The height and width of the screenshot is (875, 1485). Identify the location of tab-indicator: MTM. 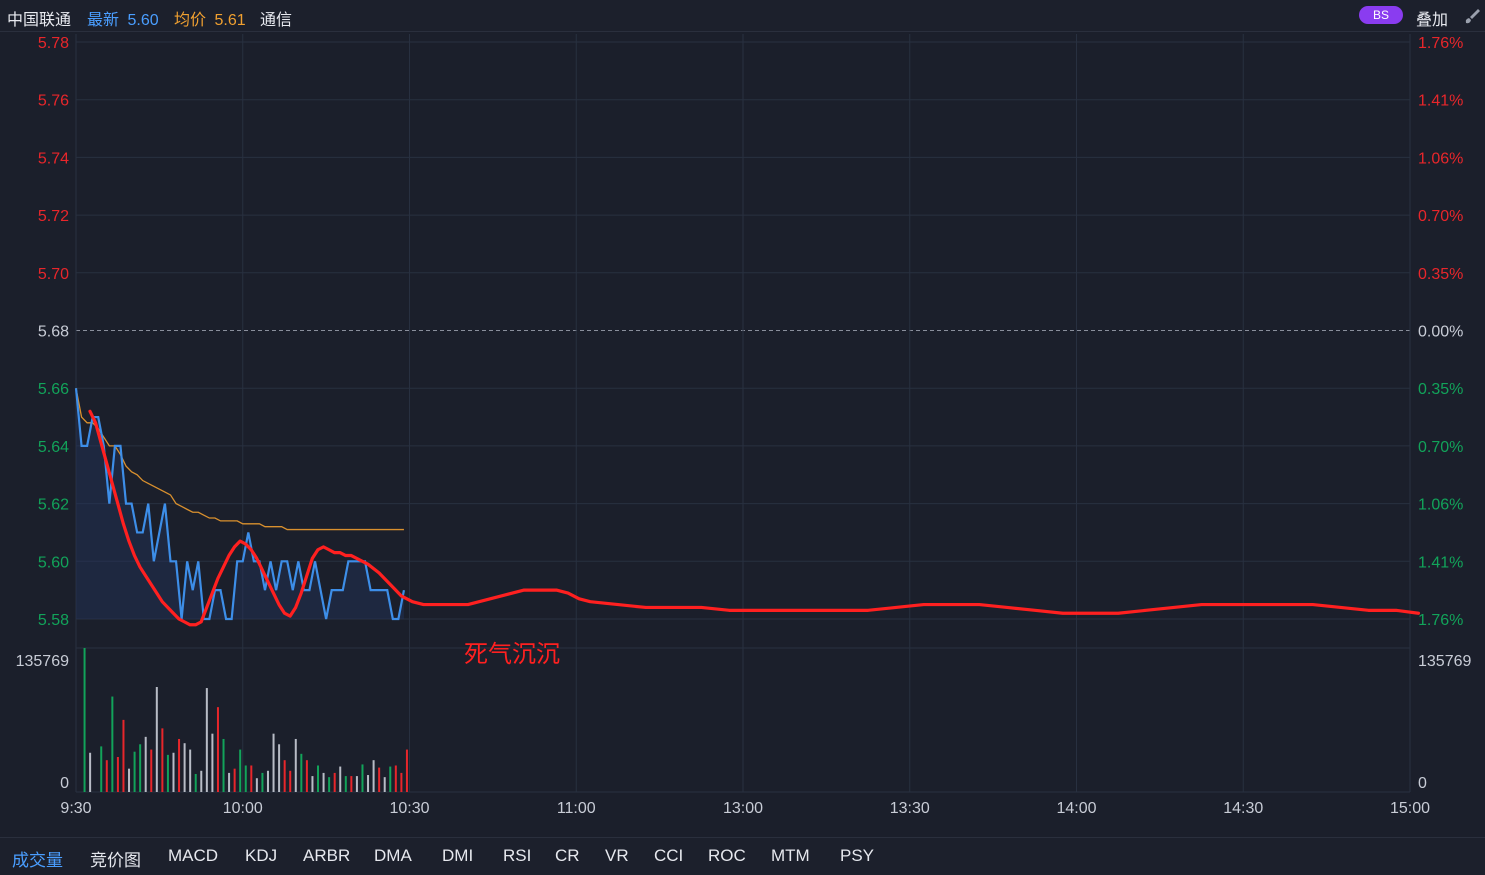
(790, 855).